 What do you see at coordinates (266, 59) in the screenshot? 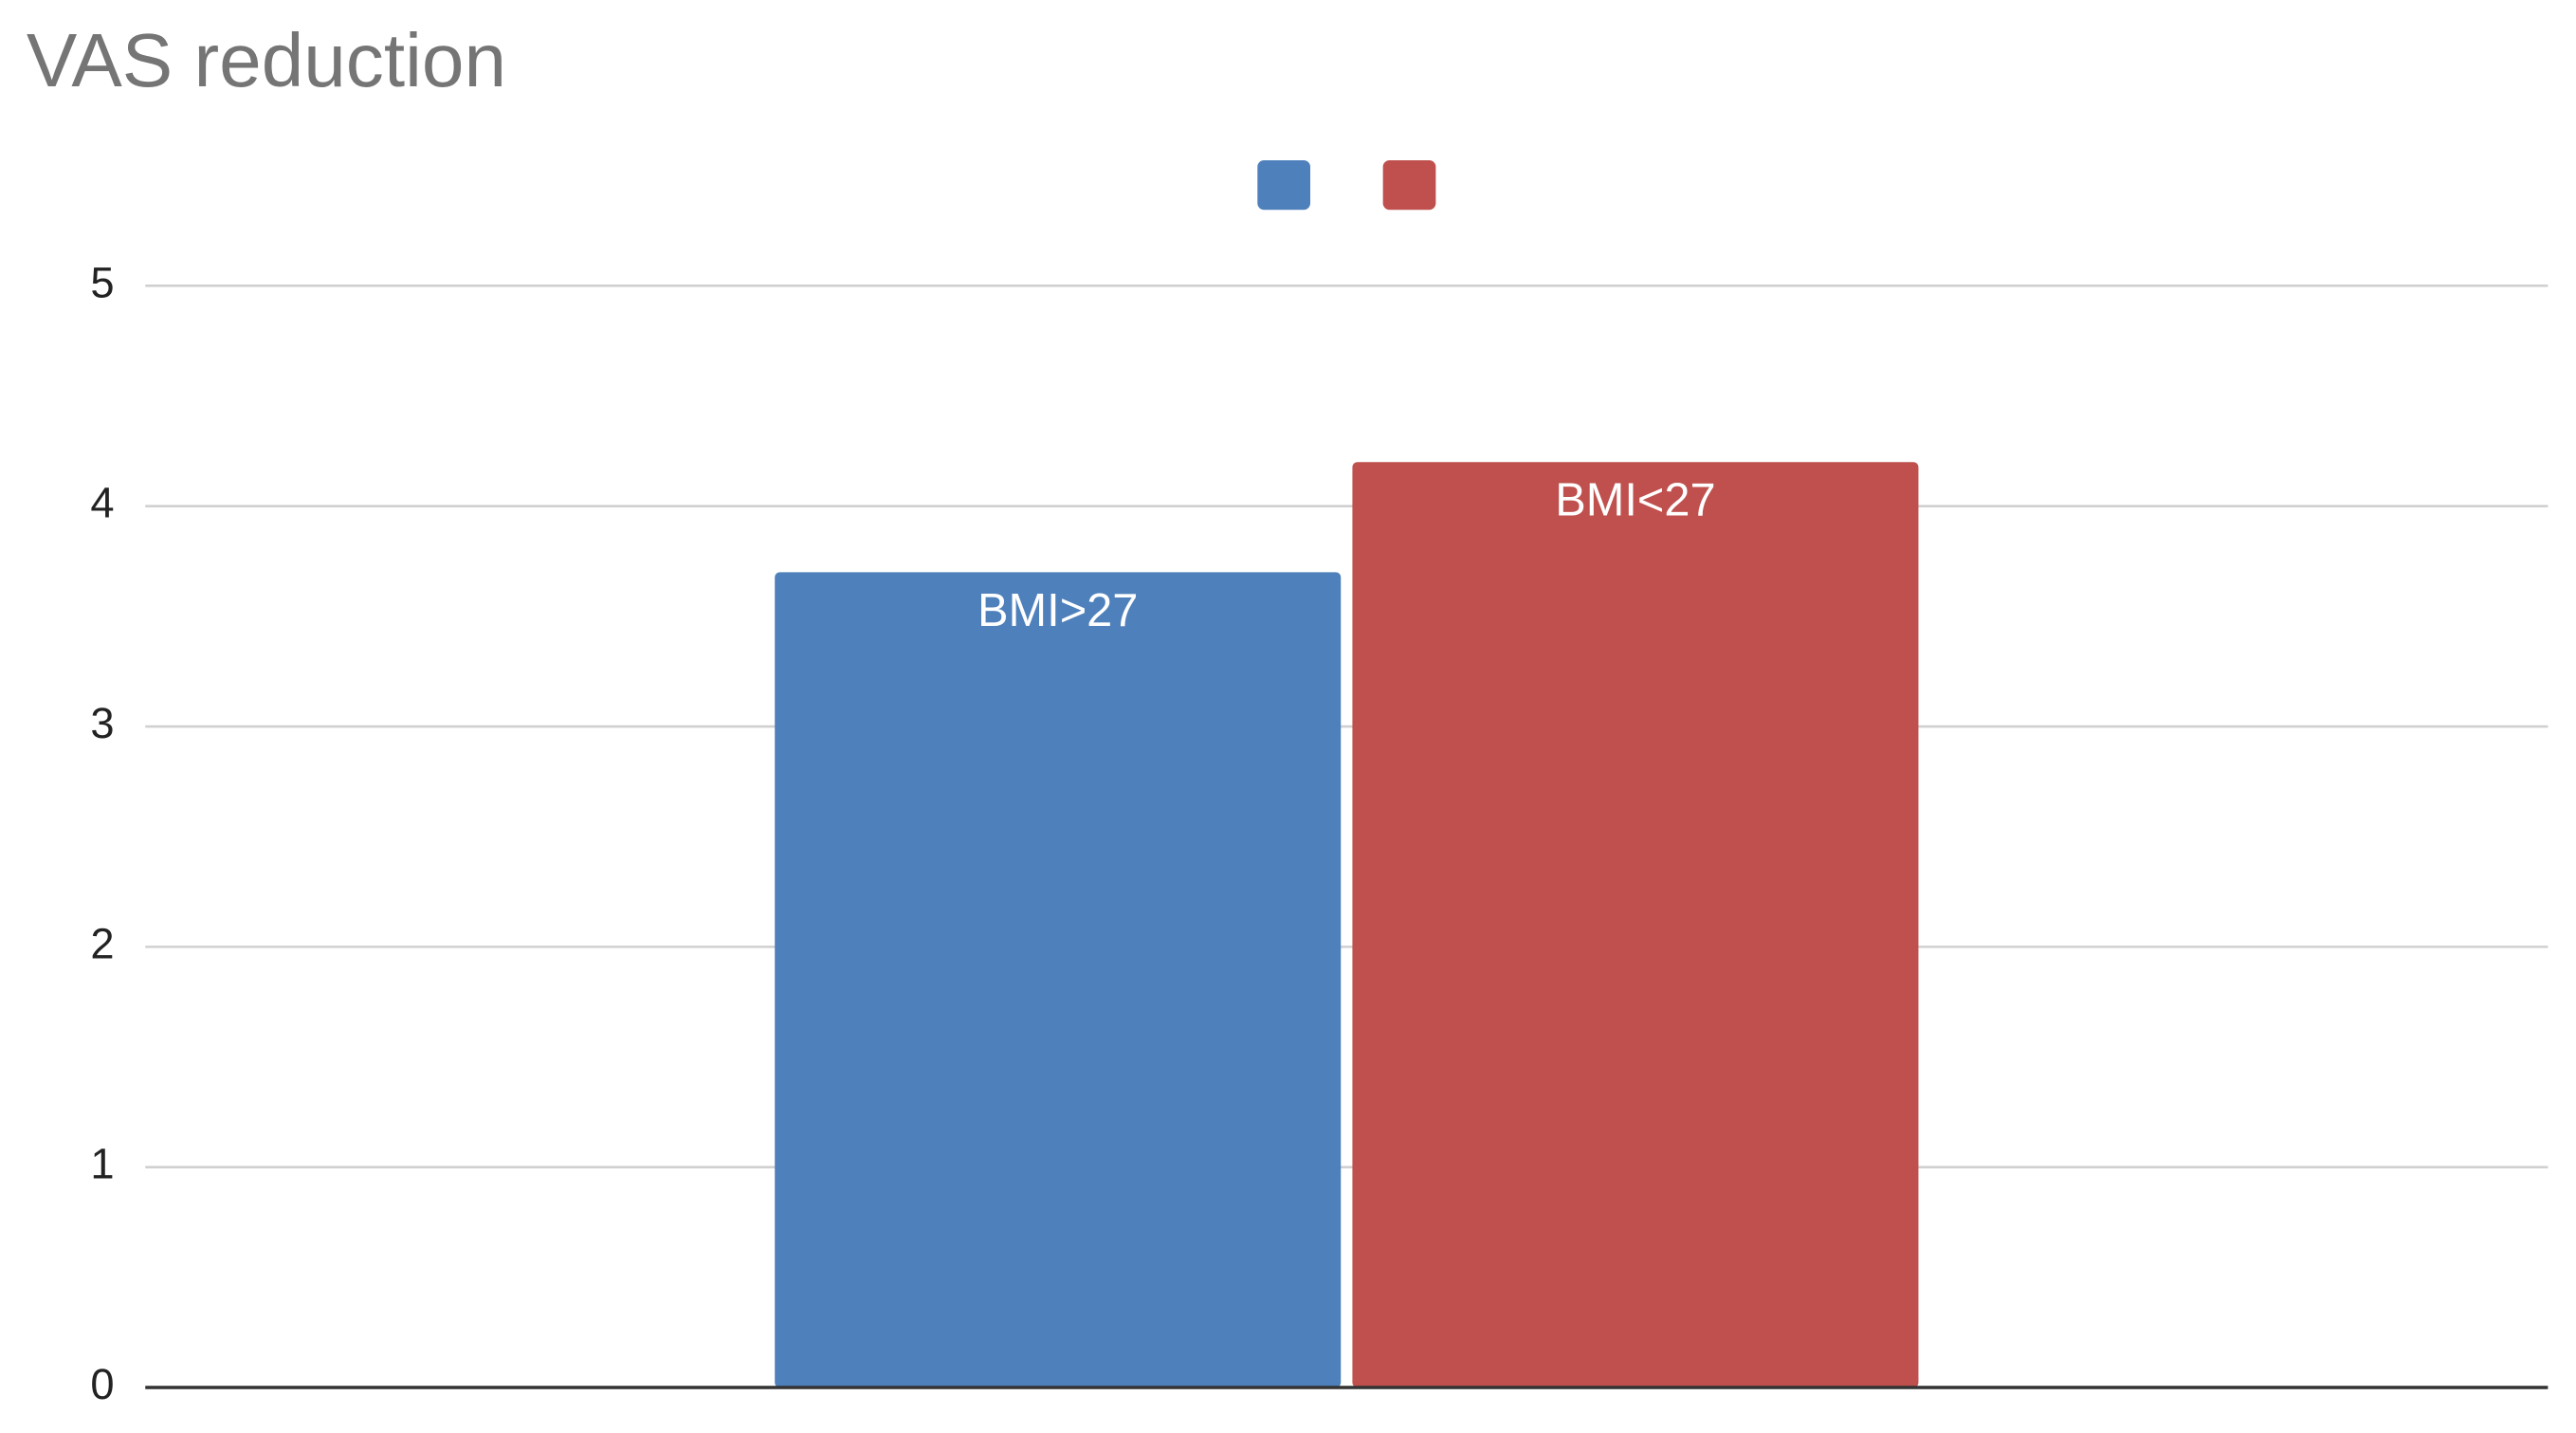
I see `chart-title: VAS reduction` at bounding box center [266, 59].